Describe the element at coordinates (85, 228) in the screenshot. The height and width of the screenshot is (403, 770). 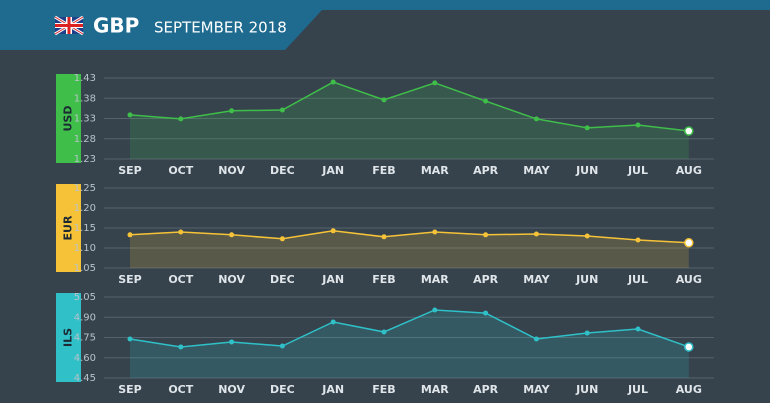
I see `y-tick-label: 1.15` at that location.